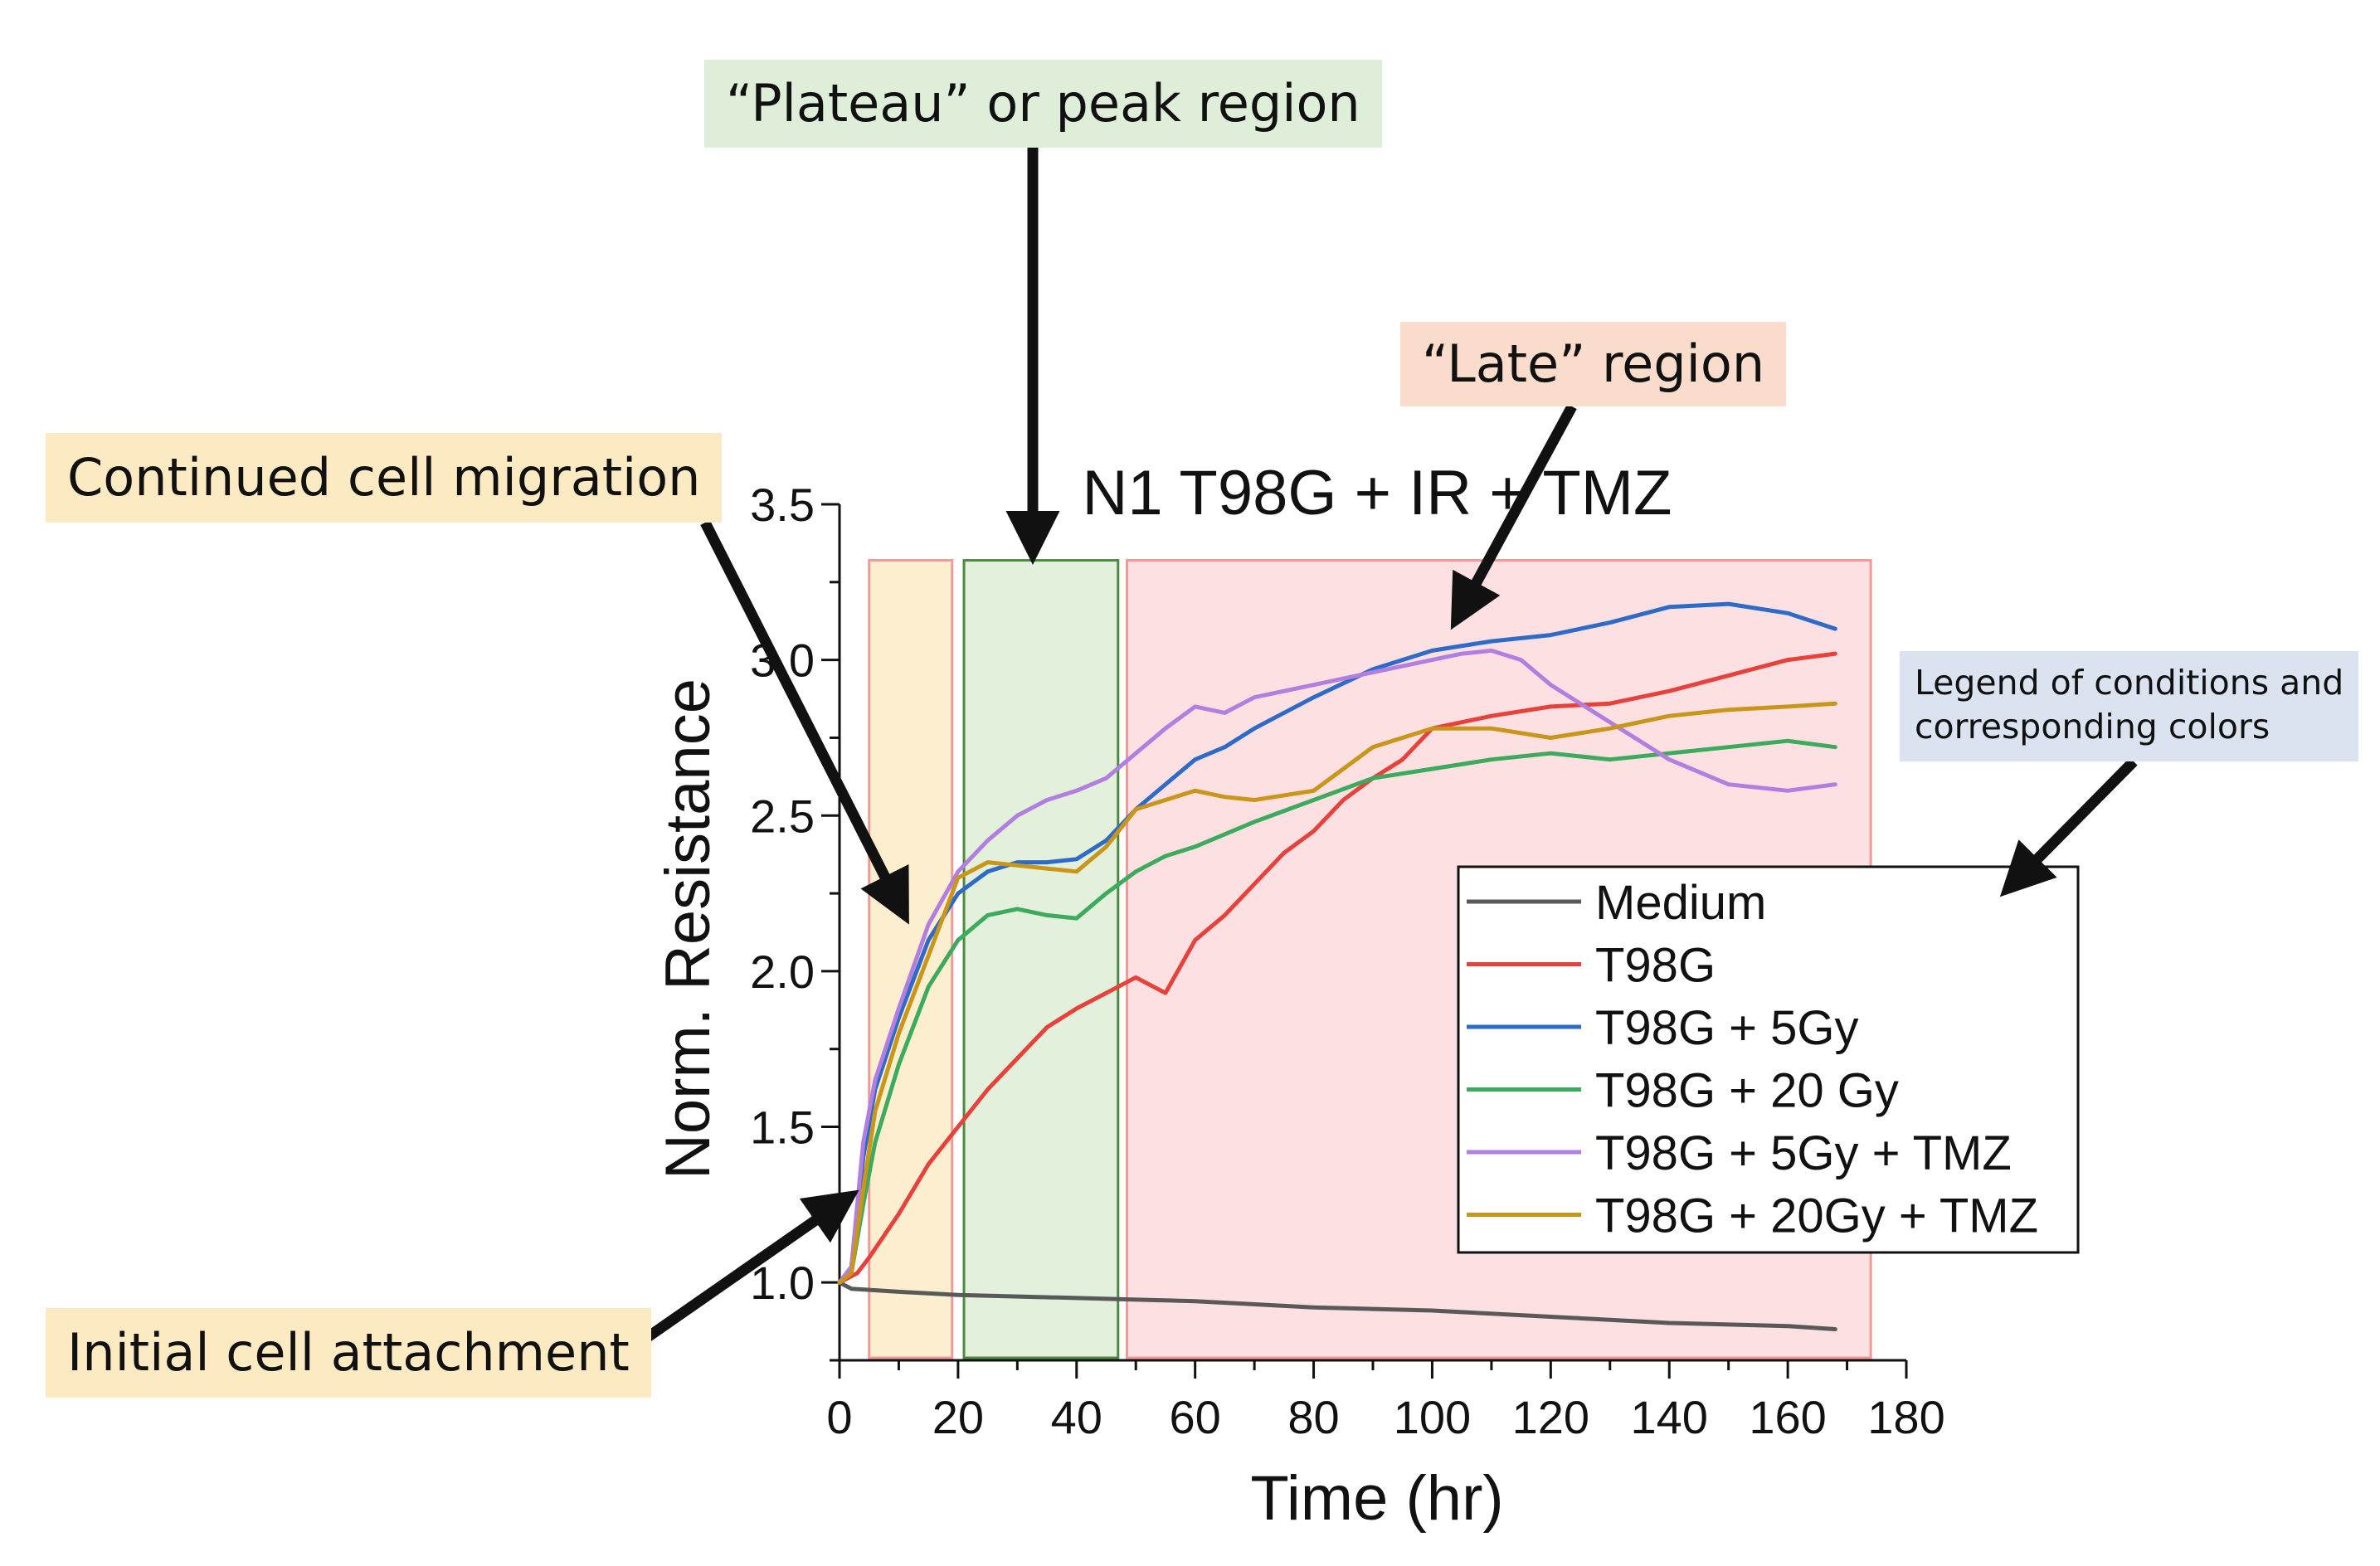 The width and height of the screenshot is (2380, 1566). What do you see at coordinates (782, 972) in the screenshot?
I see `y-tick-label: 2.0` at bounding box center [782, 972].